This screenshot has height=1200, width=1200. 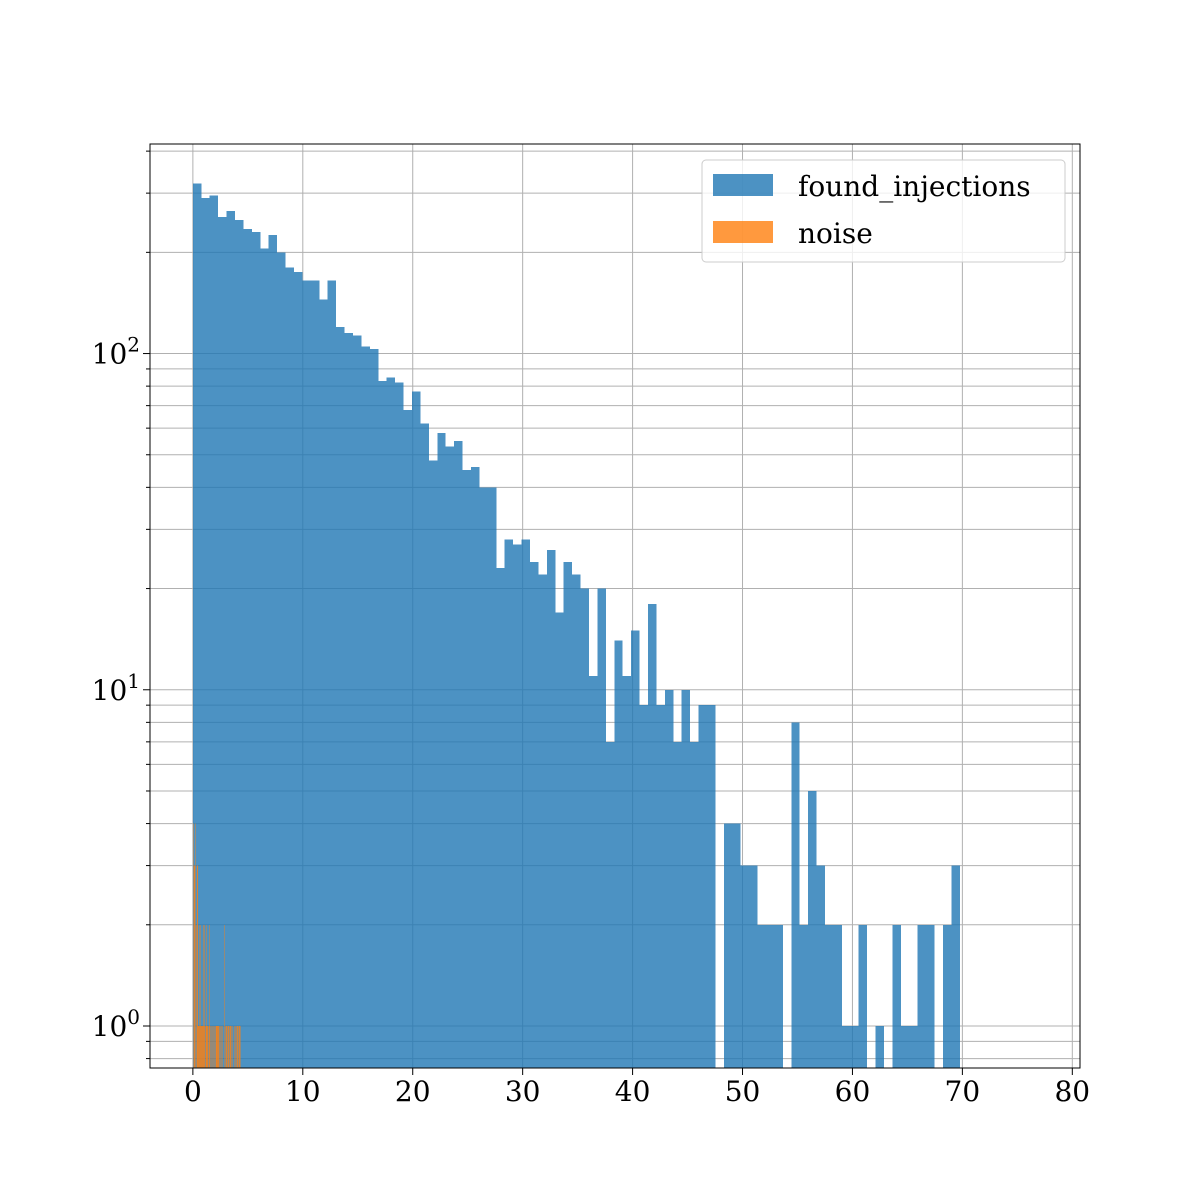 What do you see at coordinates (914, 186) in the screenshot?
I see `legend-label-found-injections: found_injections` at bounding box center [914, 186].